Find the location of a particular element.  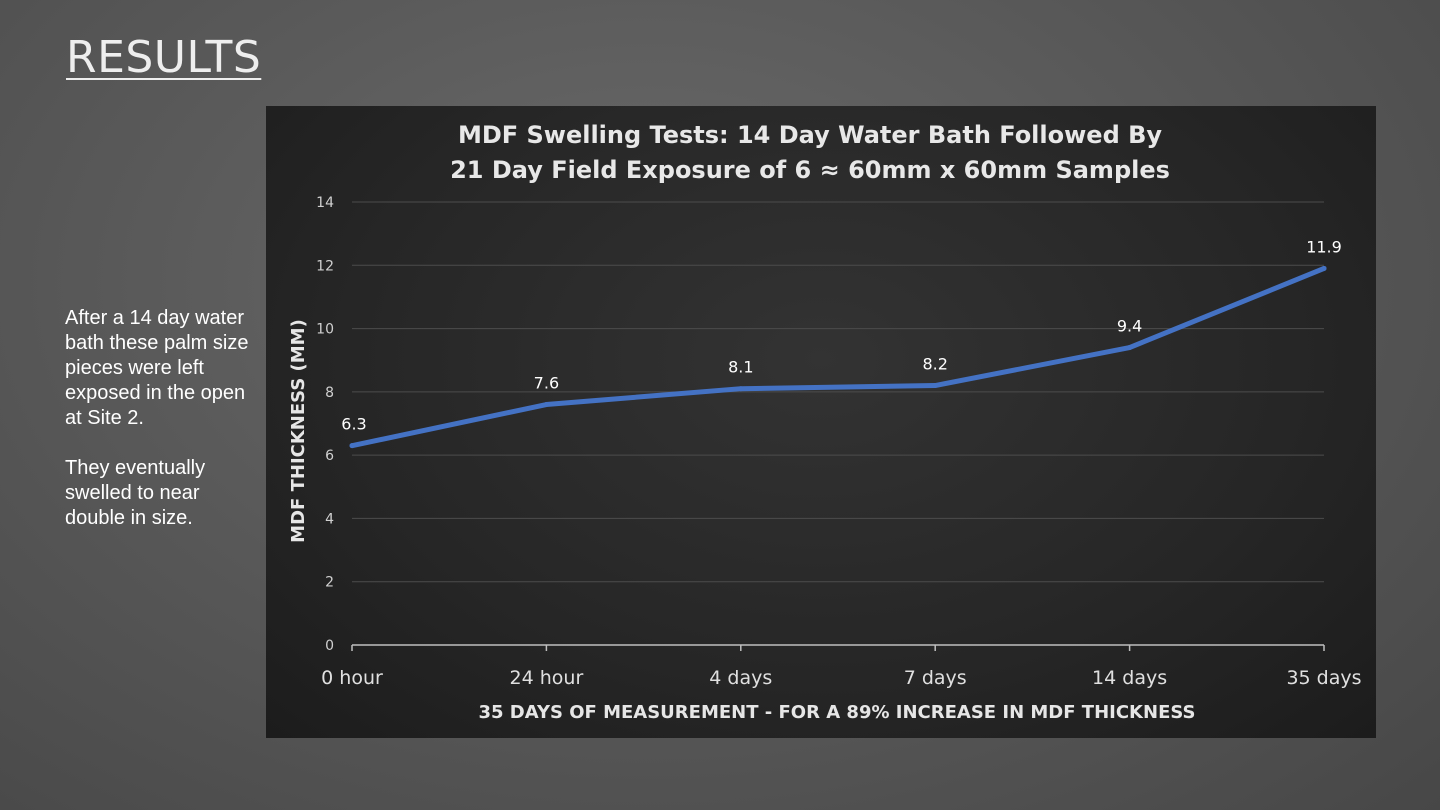

data-label-1: 7.6 is located at coordinates (546, 383).